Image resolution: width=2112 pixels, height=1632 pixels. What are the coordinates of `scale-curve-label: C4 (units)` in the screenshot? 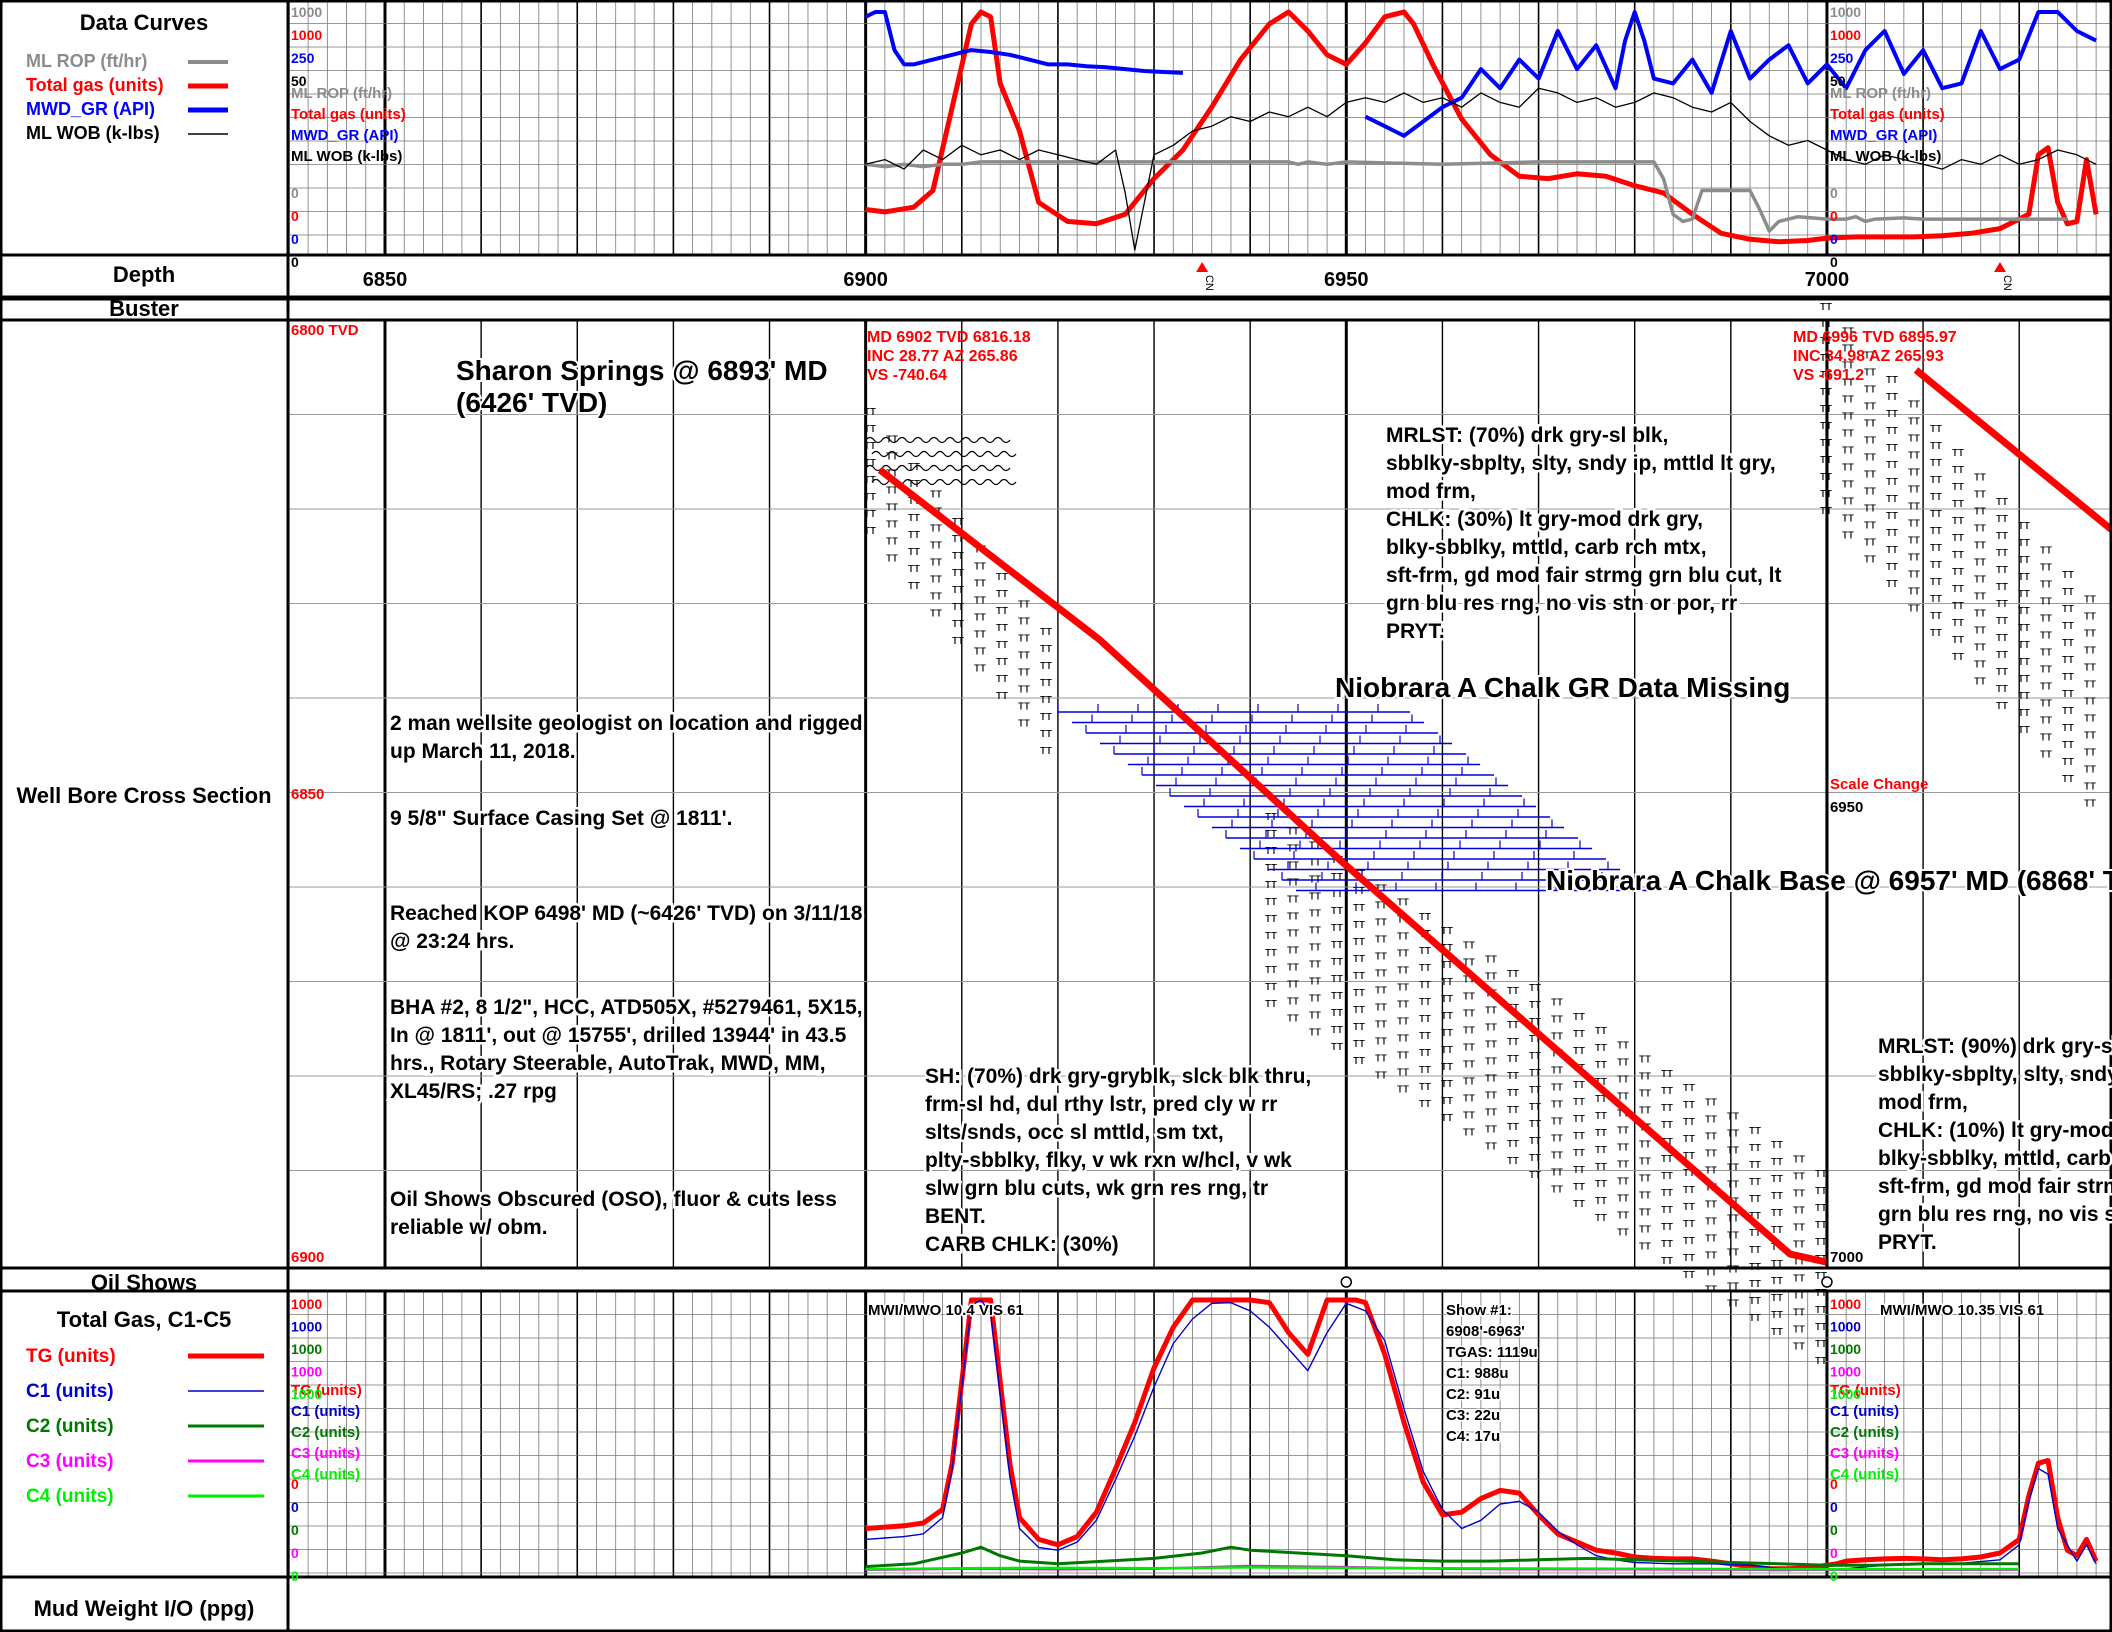 It's located at (325, 1474).